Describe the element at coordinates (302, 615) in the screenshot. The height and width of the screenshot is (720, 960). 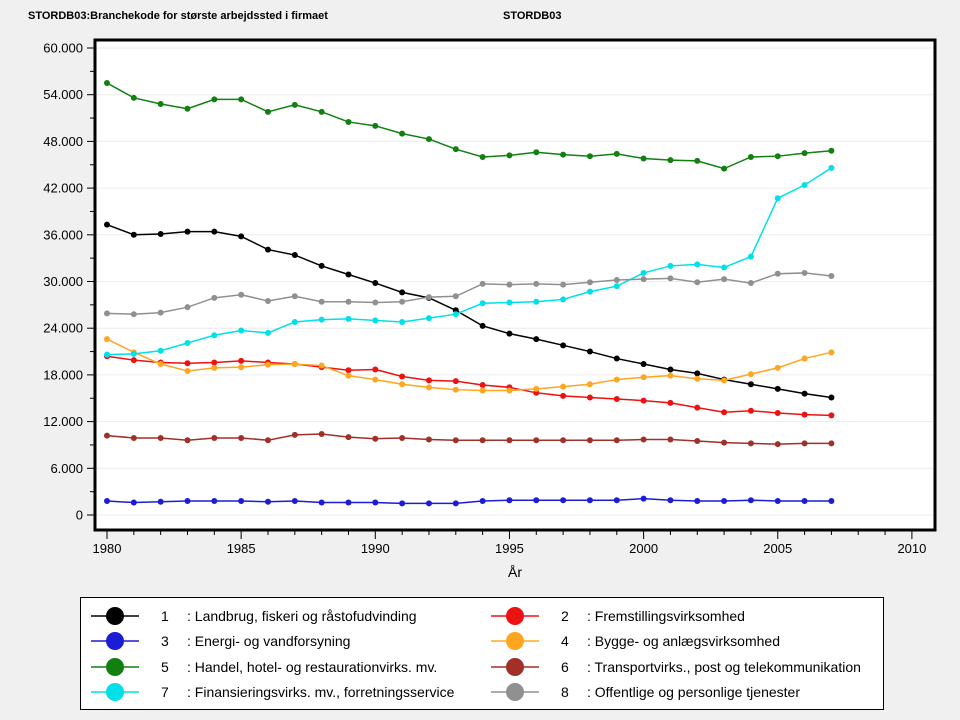
I see `legend-series-label: : Landbrug, fiskeri og råstofudvinding` at that location.